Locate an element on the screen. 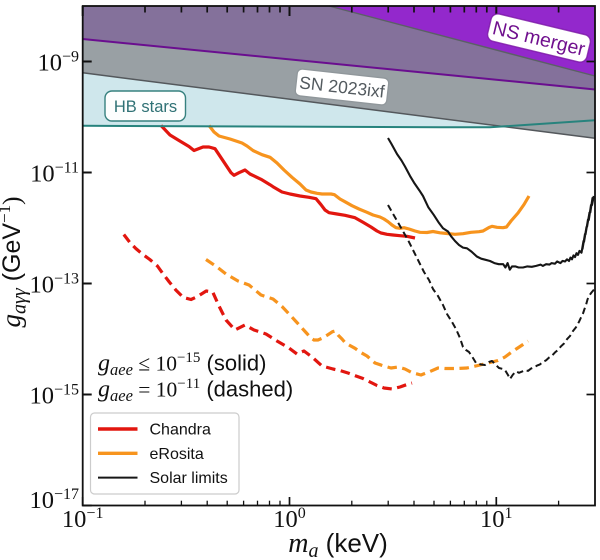 The image size is (600, 560). svg-text: eRosita is located at coordinates (177, 454).